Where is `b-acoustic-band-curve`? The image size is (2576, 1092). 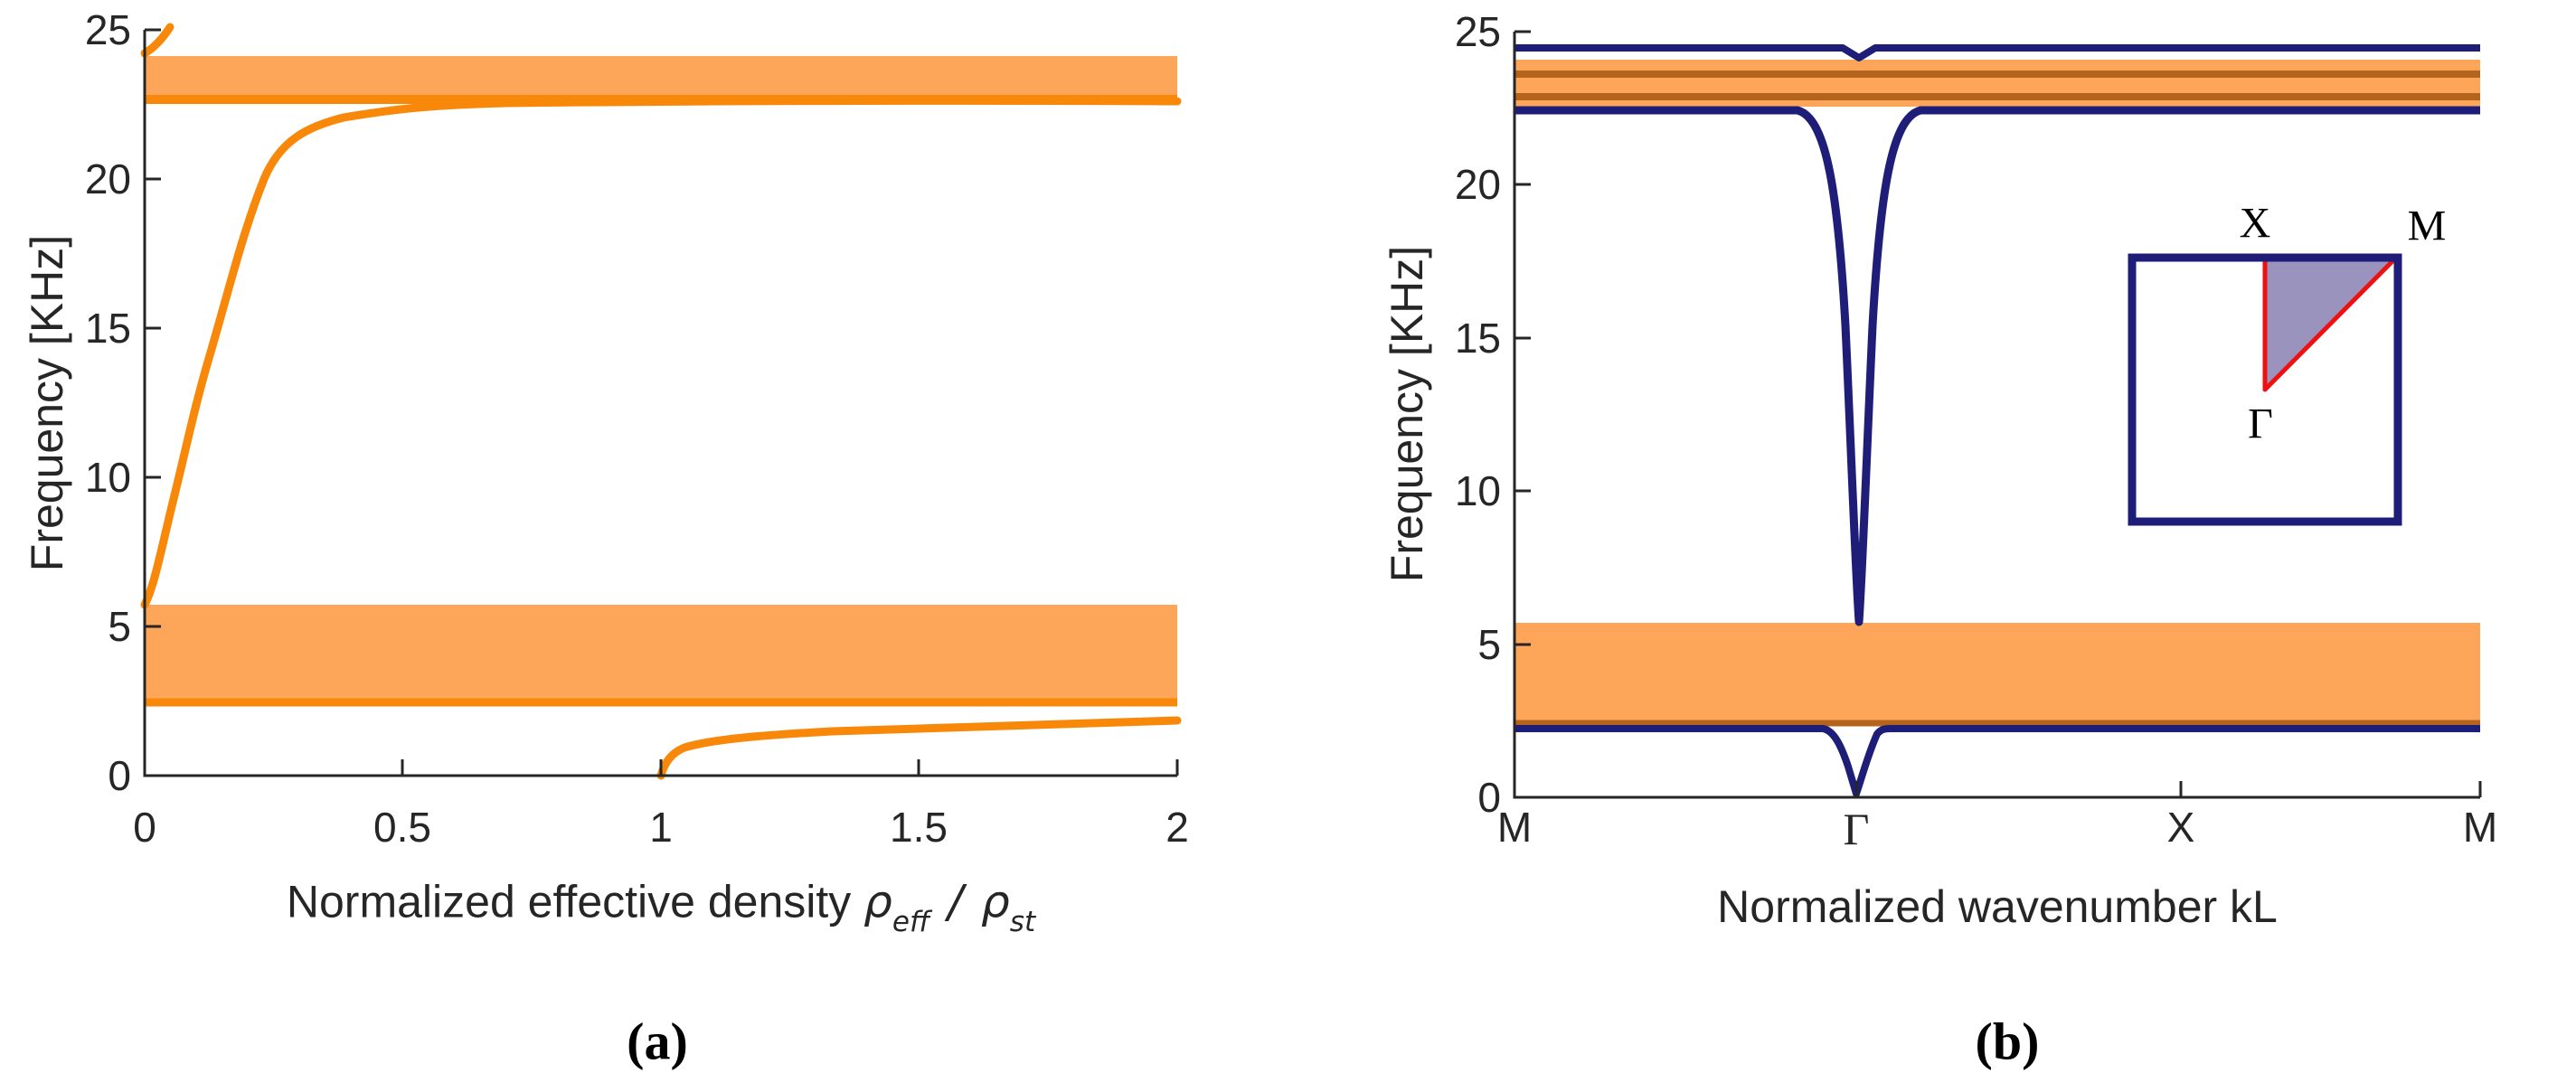
b-acoustic-band-curve is located at coordinates (1997, 761).